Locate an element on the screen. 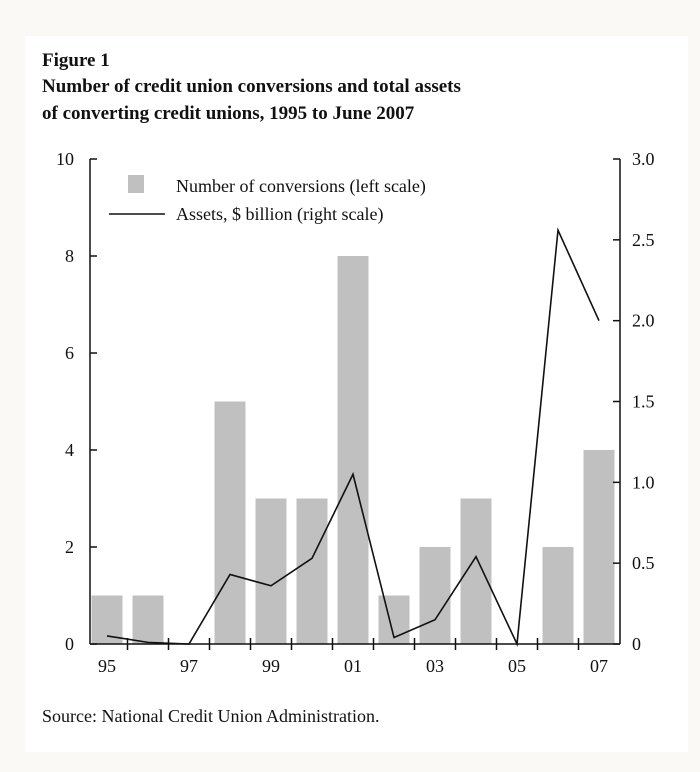  left-tick-label: 0 is located at coordinates (69, 644).